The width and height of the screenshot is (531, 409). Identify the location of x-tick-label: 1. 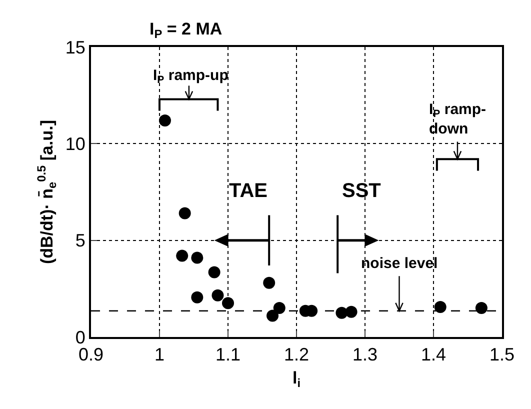
(159, 354).